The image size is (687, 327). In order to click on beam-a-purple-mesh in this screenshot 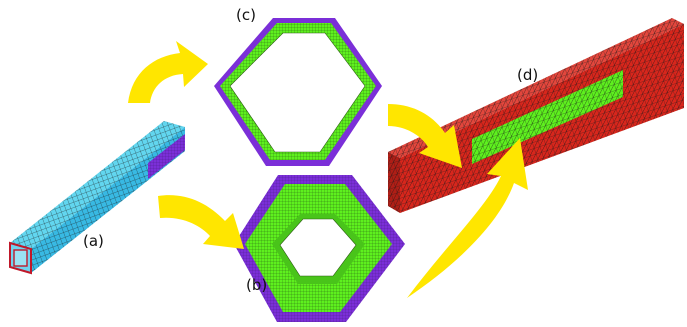, I will do `click(166, 156)`.